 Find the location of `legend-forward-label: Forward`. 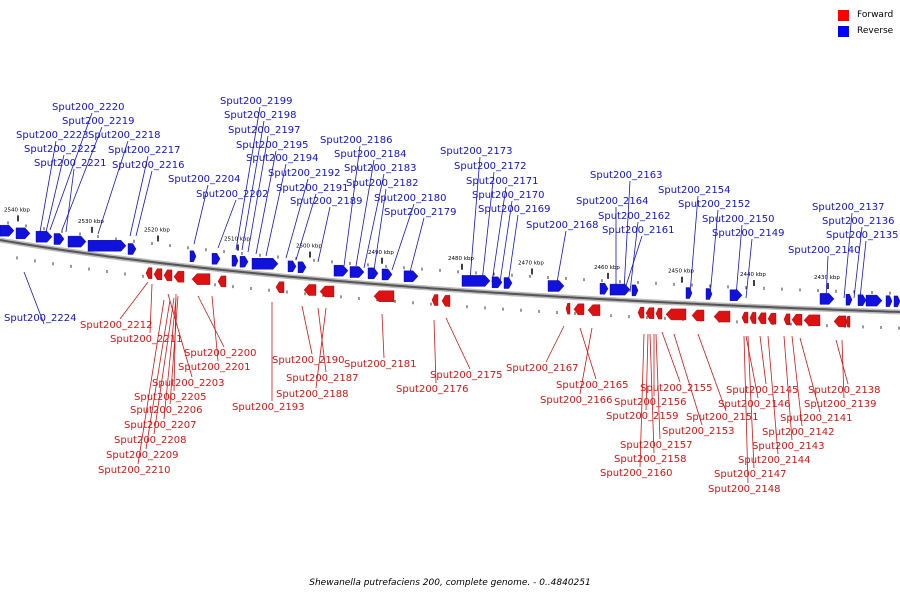

legend-forward-label: Forward is located at coordinates (875, 15).